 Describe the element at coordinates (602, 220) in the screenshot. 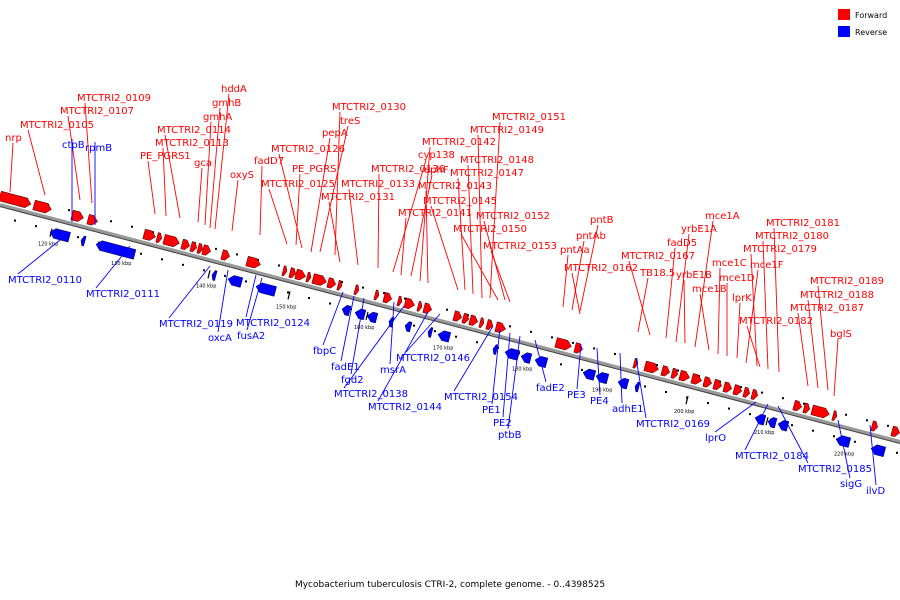

I see `forward-gene-label: pntB` at that location.